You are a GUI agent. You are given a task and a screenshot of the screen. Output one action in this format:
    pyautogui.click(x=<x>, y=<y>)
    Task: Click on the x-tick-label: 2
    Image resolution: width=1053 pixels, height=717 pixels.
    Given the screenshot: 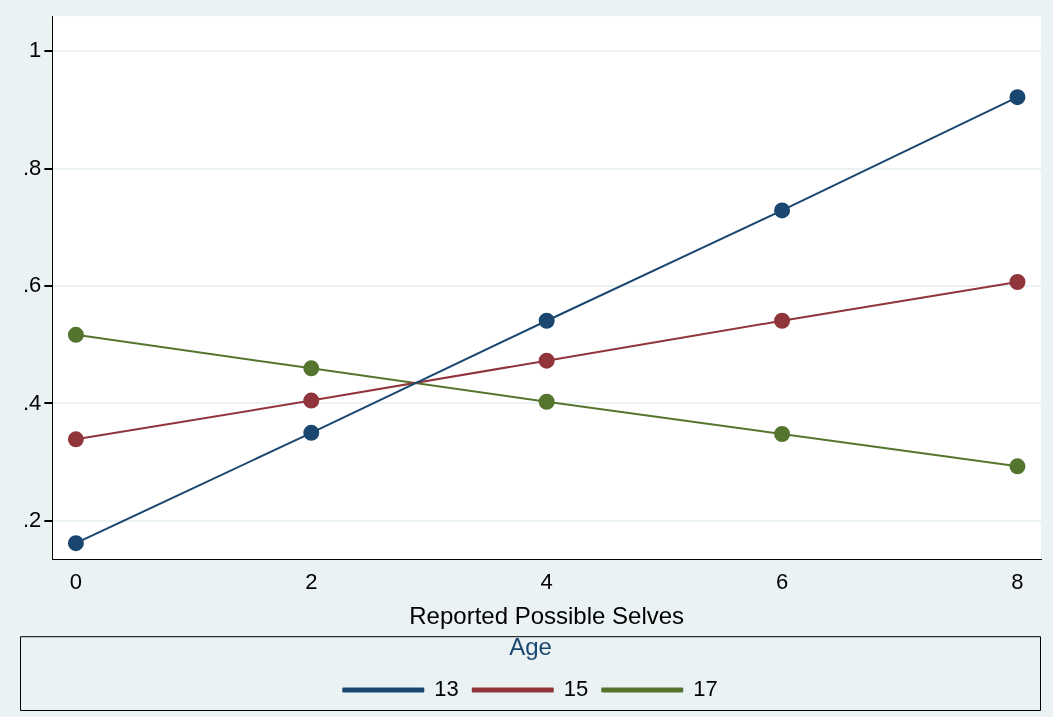 What is the action you would take?
    pyautogui.click(x=311, y=582)
    